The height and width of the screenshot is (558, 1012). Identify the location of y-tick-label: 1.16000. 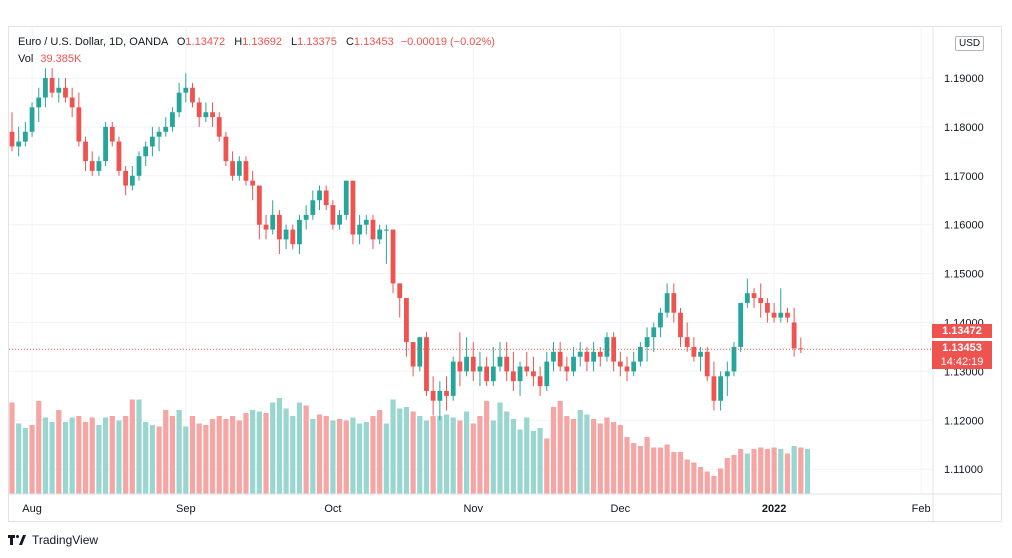
(964, 226).